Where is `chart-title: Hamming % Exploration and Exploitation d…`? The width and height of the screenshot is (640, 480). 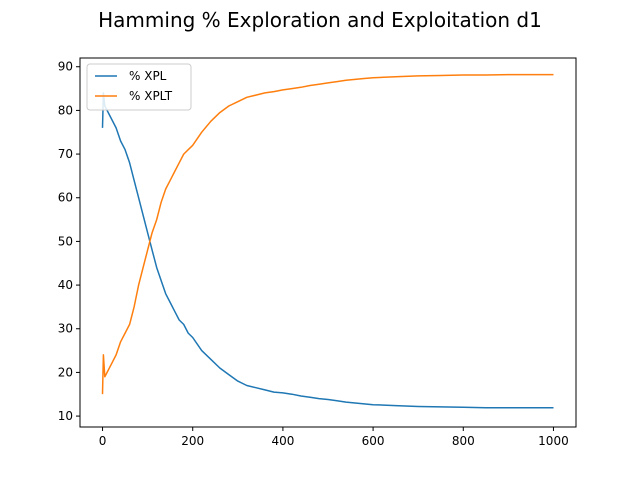
chart-title: Hamming % Exploration and Exploitation d… is located at coordinates (320, 20).